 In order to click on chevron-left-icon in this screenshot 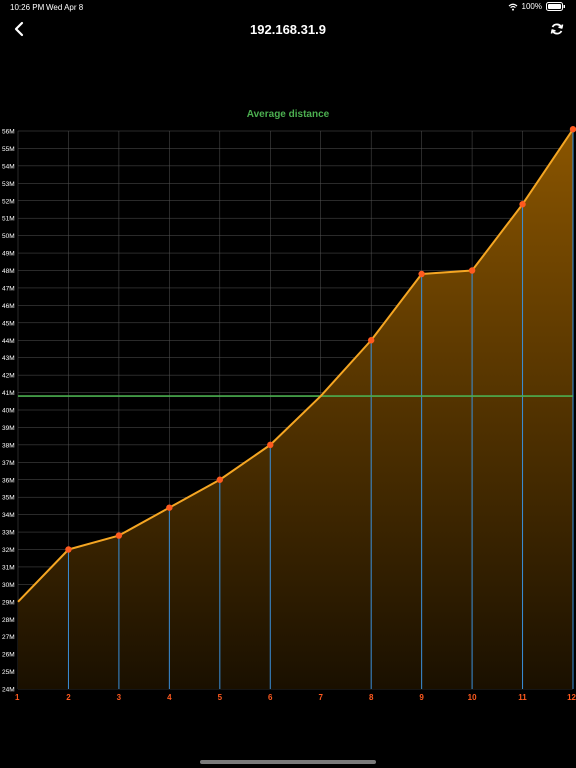, I will do `click(19, 31)`.